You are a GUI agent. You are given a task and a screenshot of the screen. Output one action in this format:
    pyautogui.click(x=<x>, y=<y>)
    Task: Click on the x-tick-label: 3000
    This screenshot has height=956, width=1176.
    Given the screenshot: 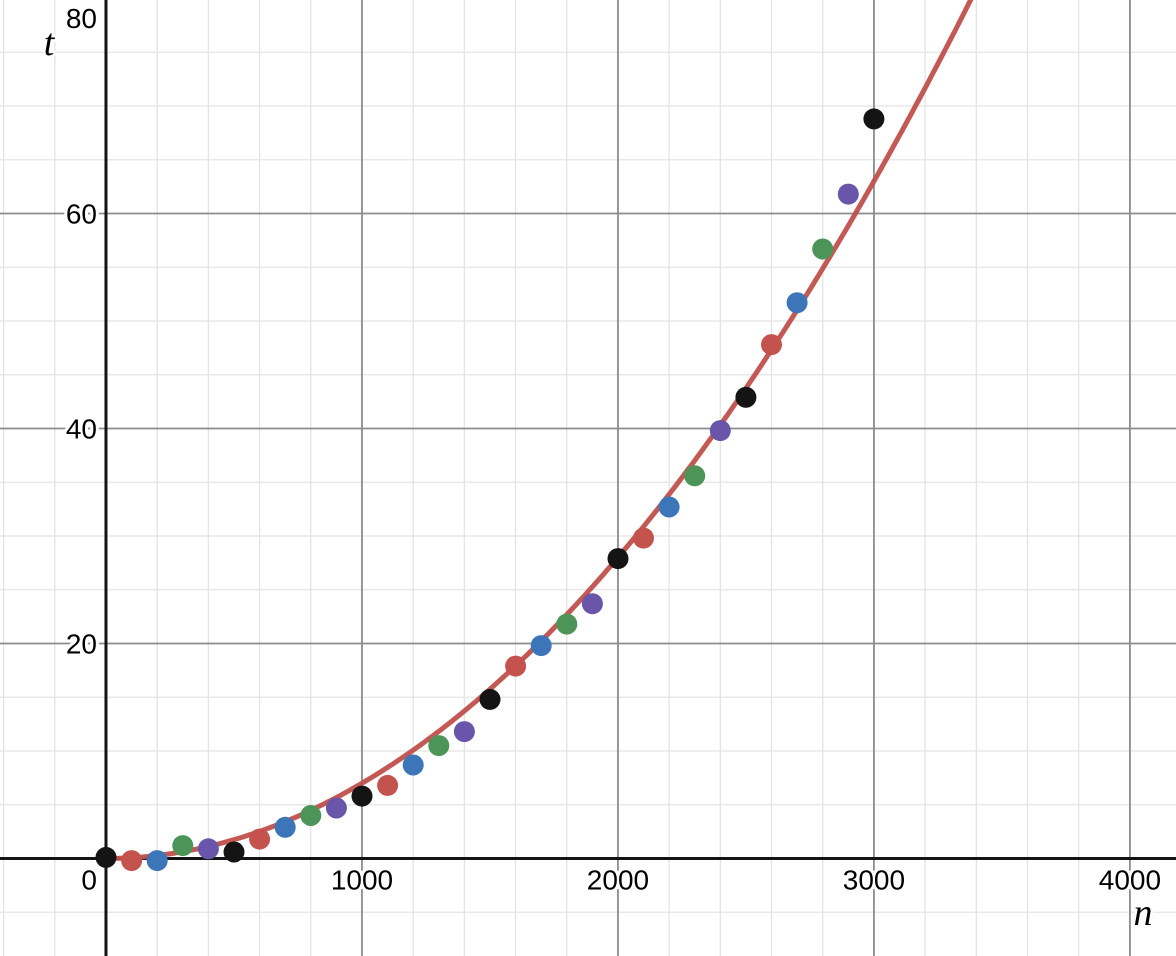 What is the action you would take?
    pyautogui.click(x=874, y=879)
    